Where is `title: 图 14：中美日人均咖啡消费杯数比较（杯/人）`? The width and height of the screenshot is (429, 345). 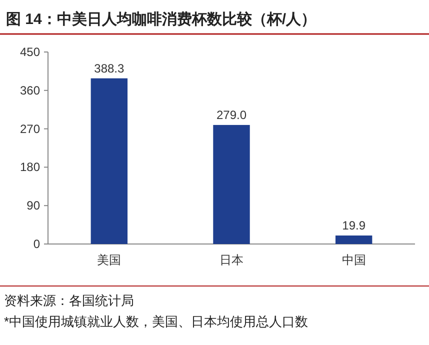
title: 图 14：中美日人均咖啡消费杯数比较（杯/人） is located at coordinates (161, 19).